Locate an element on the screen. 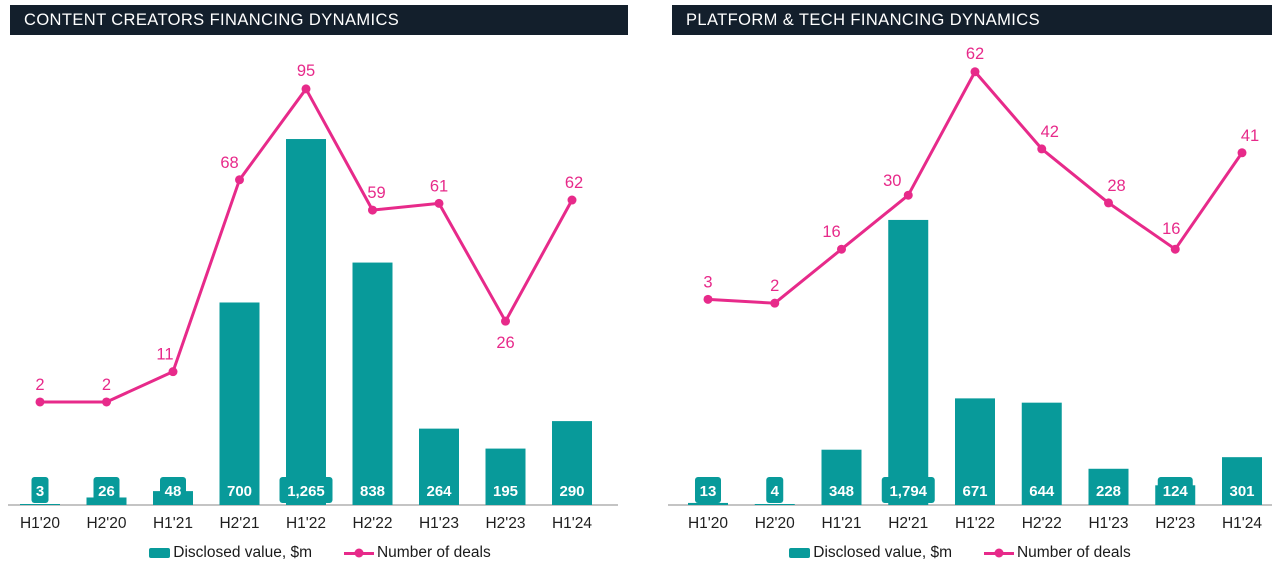 This screenshot has height=571, width=1280. x-axis-label: H1'23 is located at coordinates (439, 523).